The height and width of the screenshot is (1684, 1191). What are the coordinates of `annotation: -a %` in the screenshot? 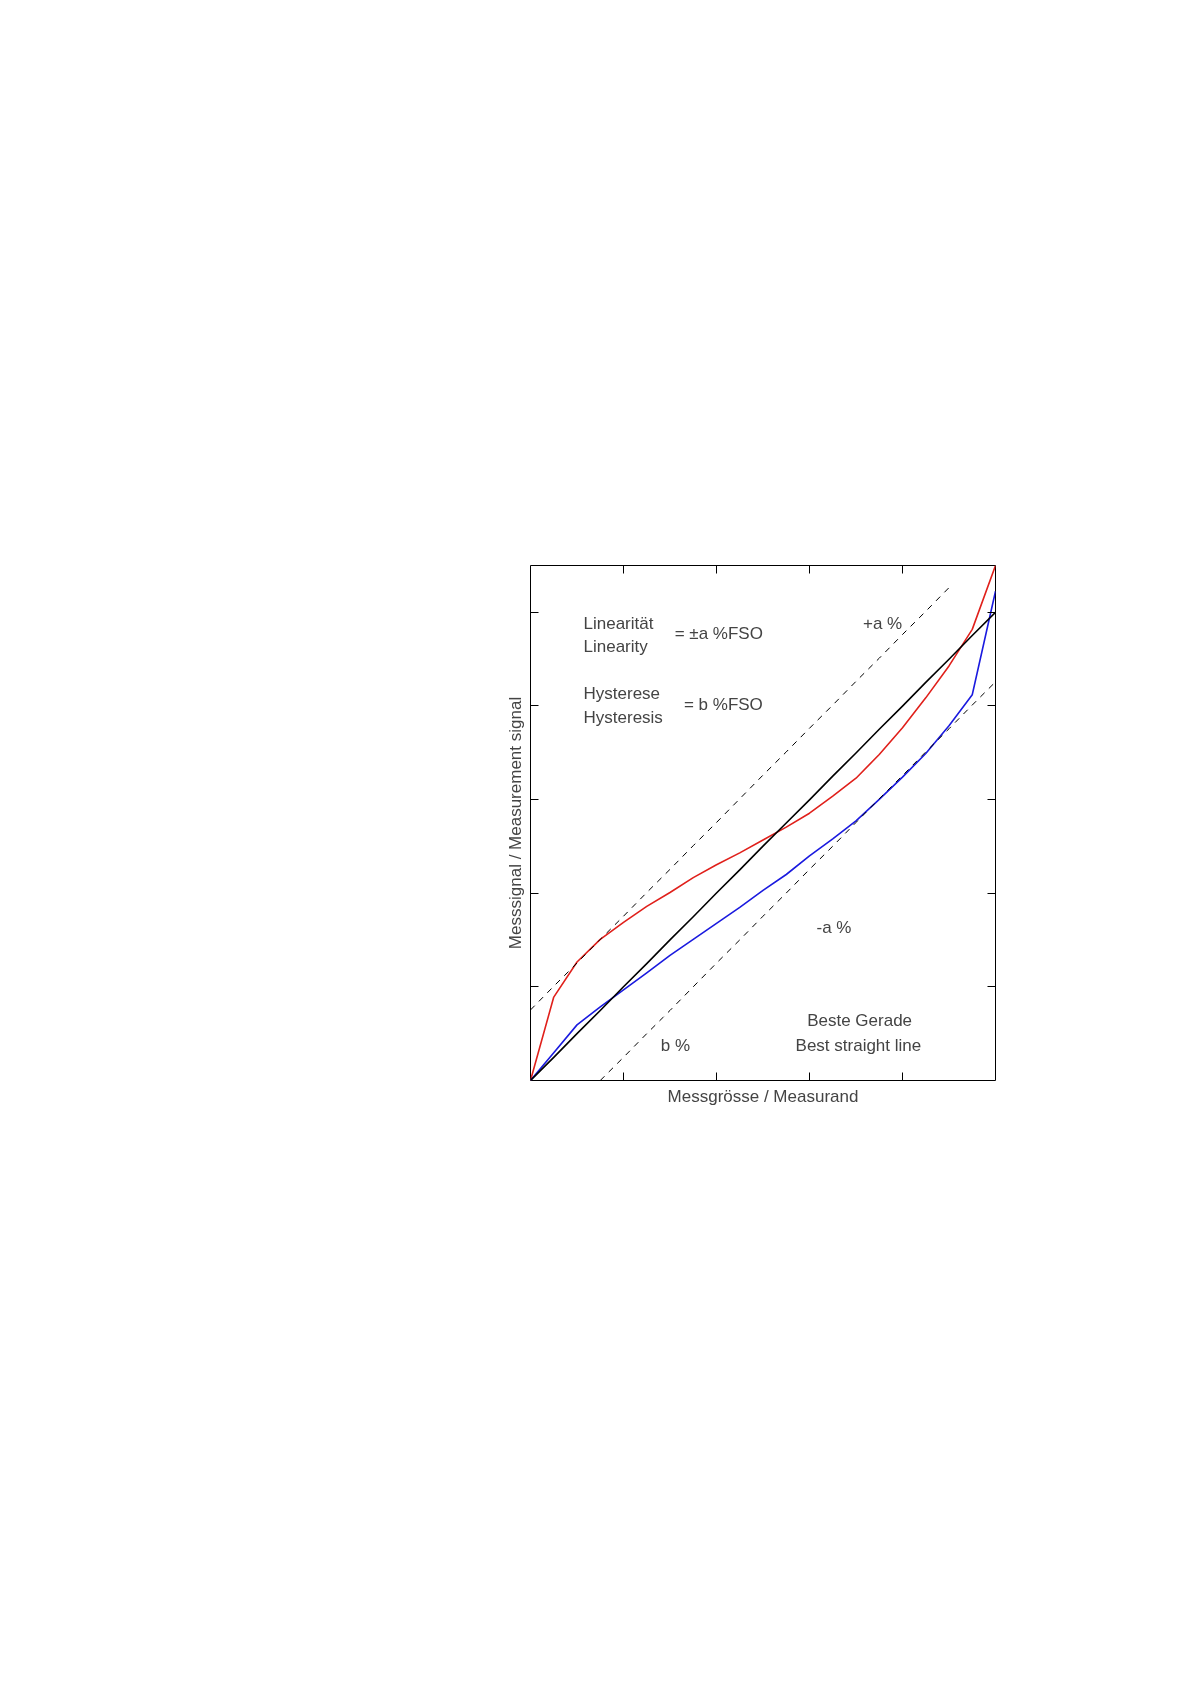 It's located at (834, 928).